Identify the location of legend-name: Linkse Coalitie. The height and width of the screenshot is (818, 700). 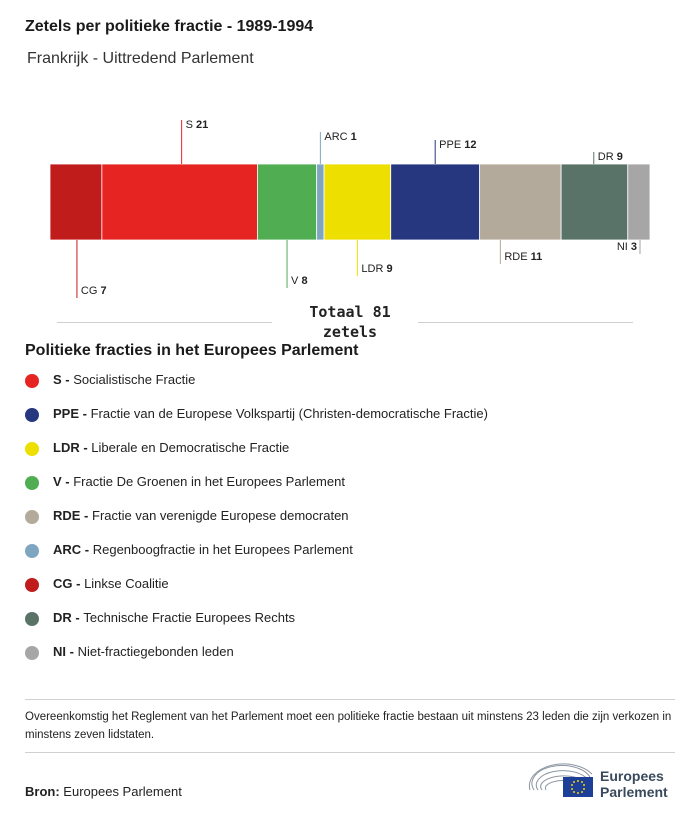
(126, 583).